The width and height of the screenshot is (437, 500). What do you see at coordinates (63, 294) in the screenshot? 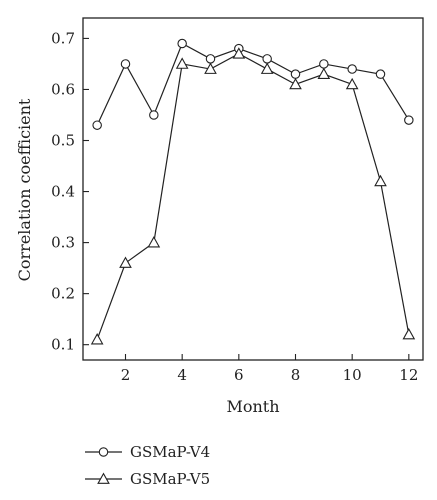
I see `y-tick-label: 0.2` at bounding box center [63, 294].